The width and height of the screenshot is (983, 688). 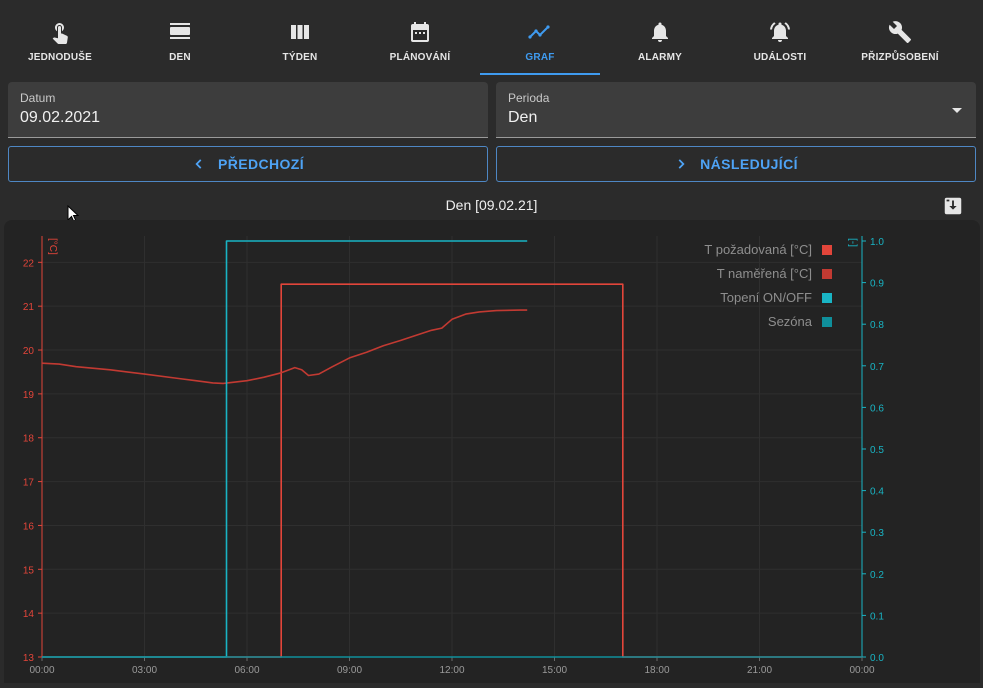 I want to click on previous-button-label: PŘEDCHOZÍ, so click(x=261, y=164).